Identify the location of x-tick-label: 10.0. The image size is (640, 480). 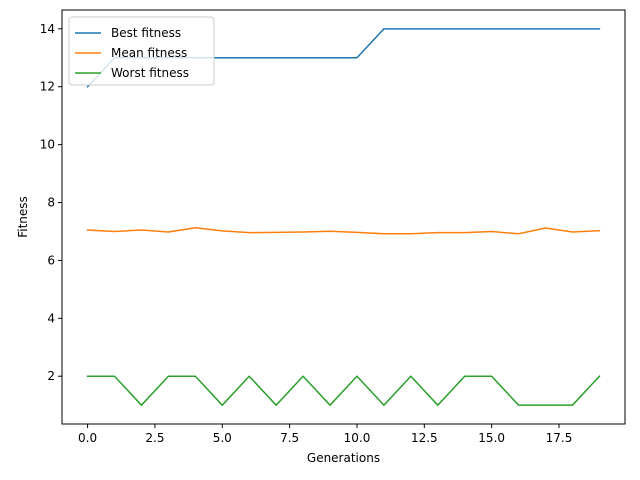
(357, 438).